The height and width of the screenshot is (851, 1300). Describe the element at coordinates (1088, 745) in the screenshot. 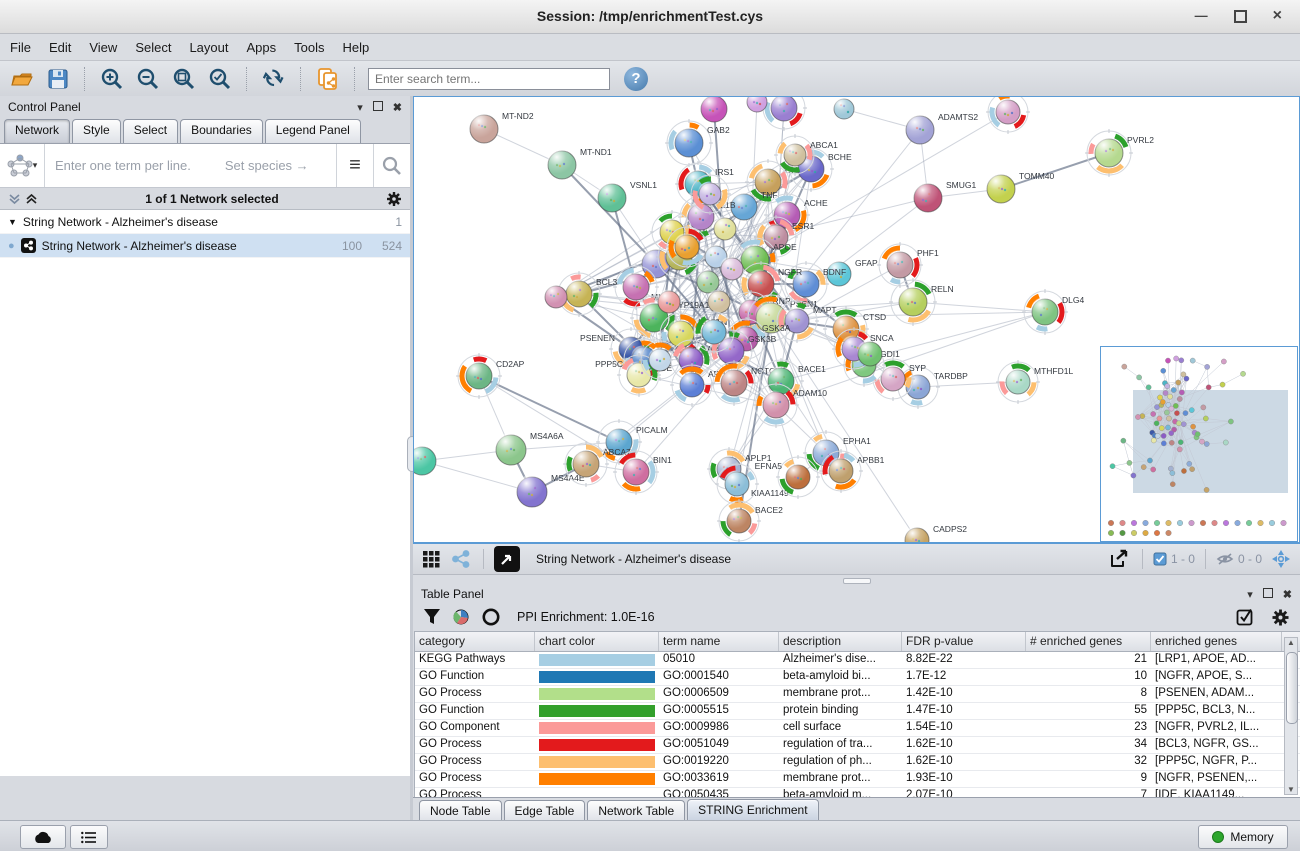

I see `cell--enriched-genes: 34` at that location.